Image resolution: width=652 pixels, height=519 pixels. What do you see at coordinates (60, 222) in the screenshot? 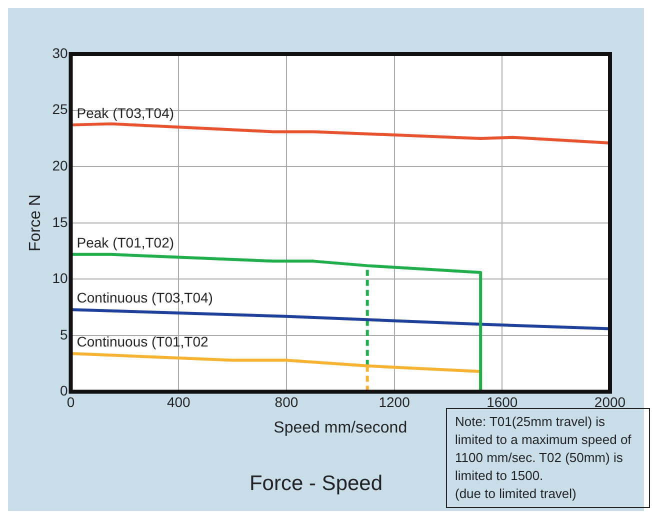
I see `y-tick-label: 15` at bounding box center [60, 222].